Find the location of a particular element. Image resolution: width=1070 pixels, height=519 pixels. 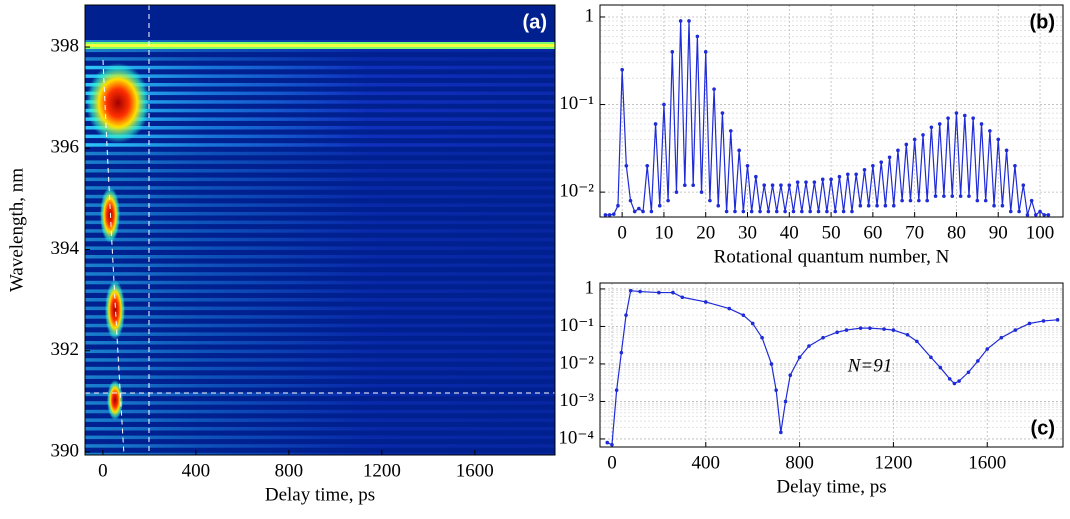

heatmap-line-core is located at coordinates (320, 45).